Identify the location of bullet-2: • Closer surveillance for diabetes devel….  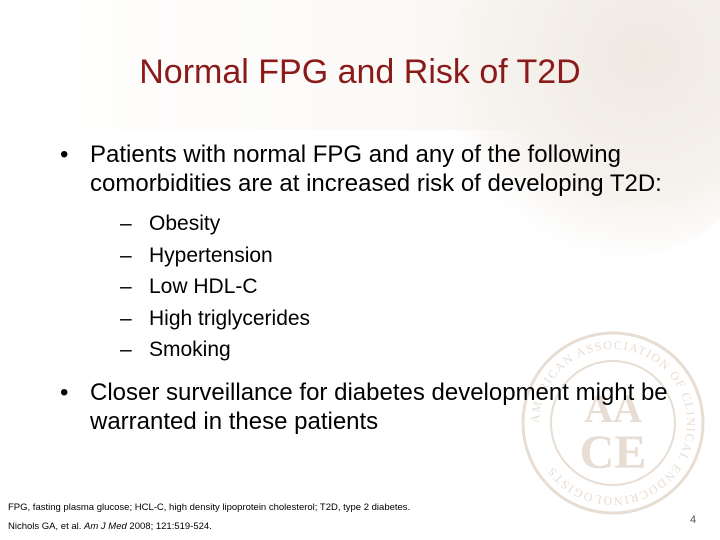
(365, 407).